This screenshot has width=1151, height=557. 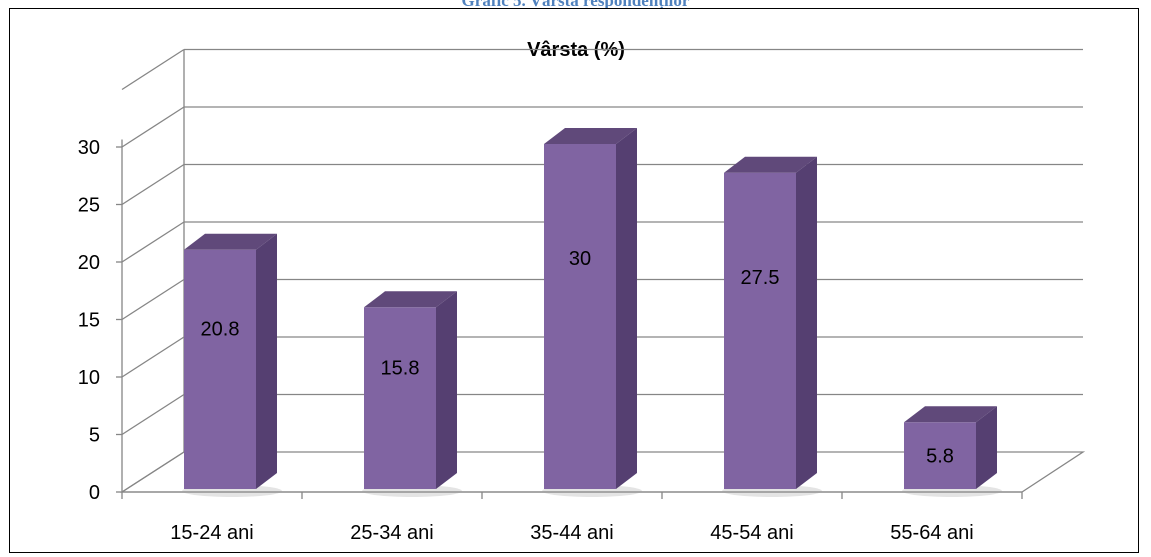 What do you see at coordinates (89, 263) in the screenshot?
I see `y-tick-label: 20` at bounding box center [89, 263].